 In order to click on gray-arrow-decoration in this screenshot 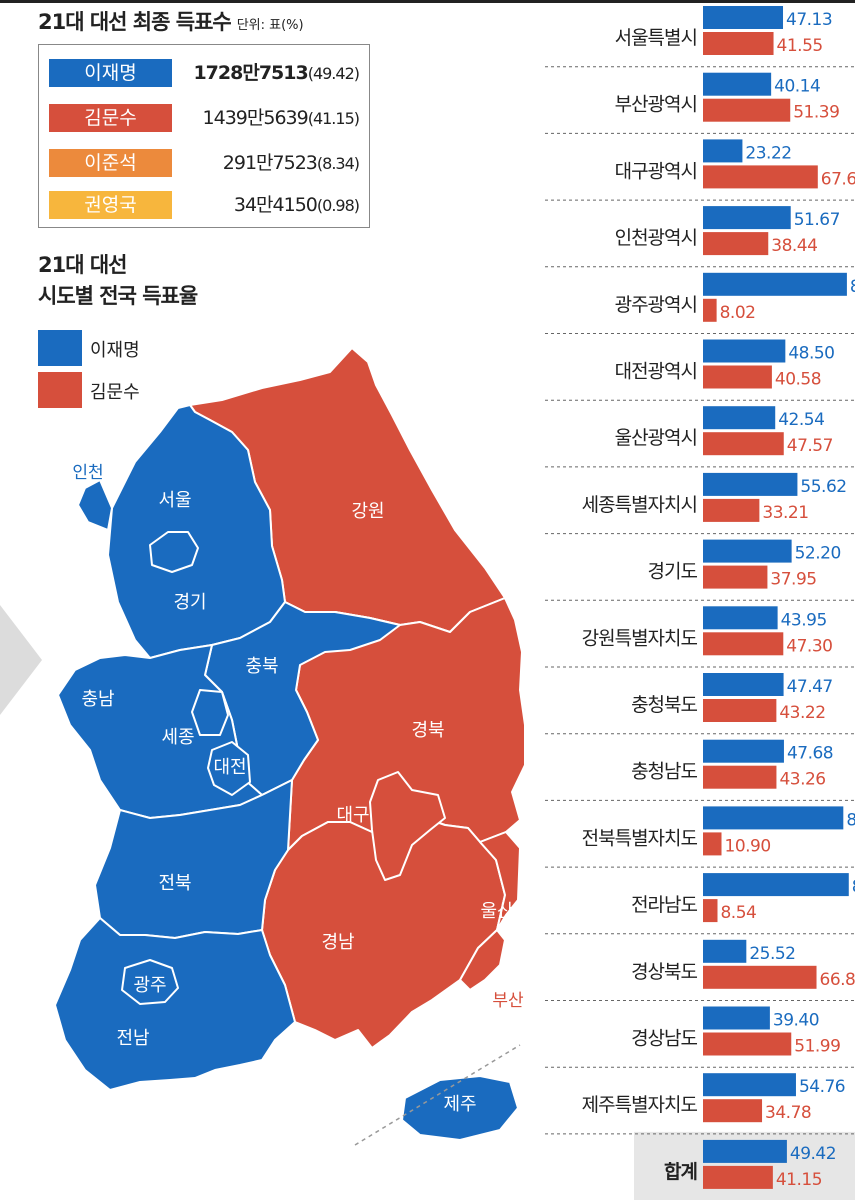, I will do `click(21, 660)`.